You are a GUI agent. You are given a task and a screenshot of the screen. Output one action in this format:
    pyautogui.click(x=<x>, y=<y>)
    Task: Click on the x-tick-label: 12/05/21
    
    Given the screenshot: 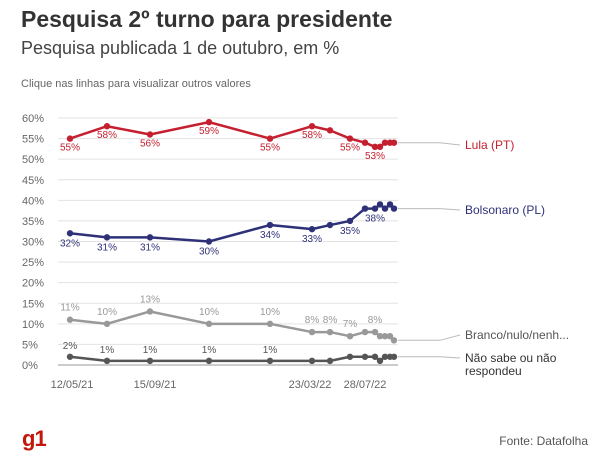 What is the action you would take?
    pyautogui.click(x=72, y=385)
    